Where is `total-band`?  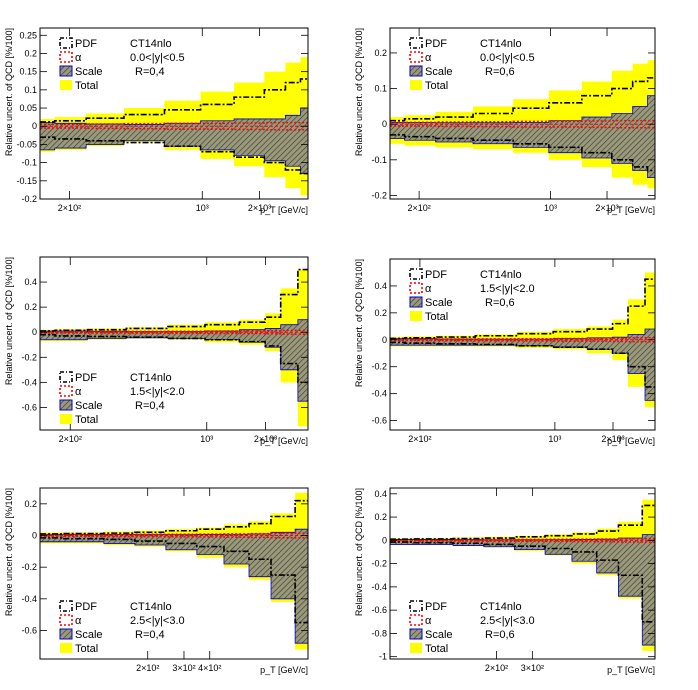 total-band is located at coordinates (174, 571).